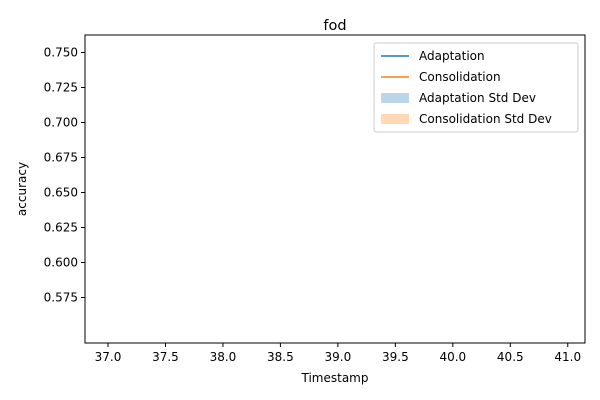 The height and width of the screenshot is (400, 600). What do you see at coordinates (335, 378) in the screenshot?
I see `x-axis-label: Timestamp` at bounding box center [335, 378].